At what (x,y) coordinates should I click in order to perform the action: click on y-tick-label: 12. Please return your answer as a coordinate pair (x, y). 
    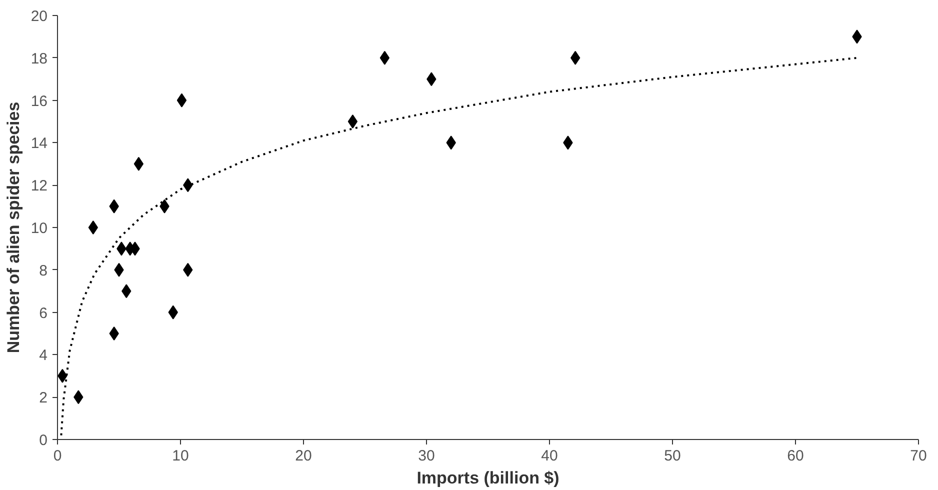
    Looking at the image, I should click on (39, 186).